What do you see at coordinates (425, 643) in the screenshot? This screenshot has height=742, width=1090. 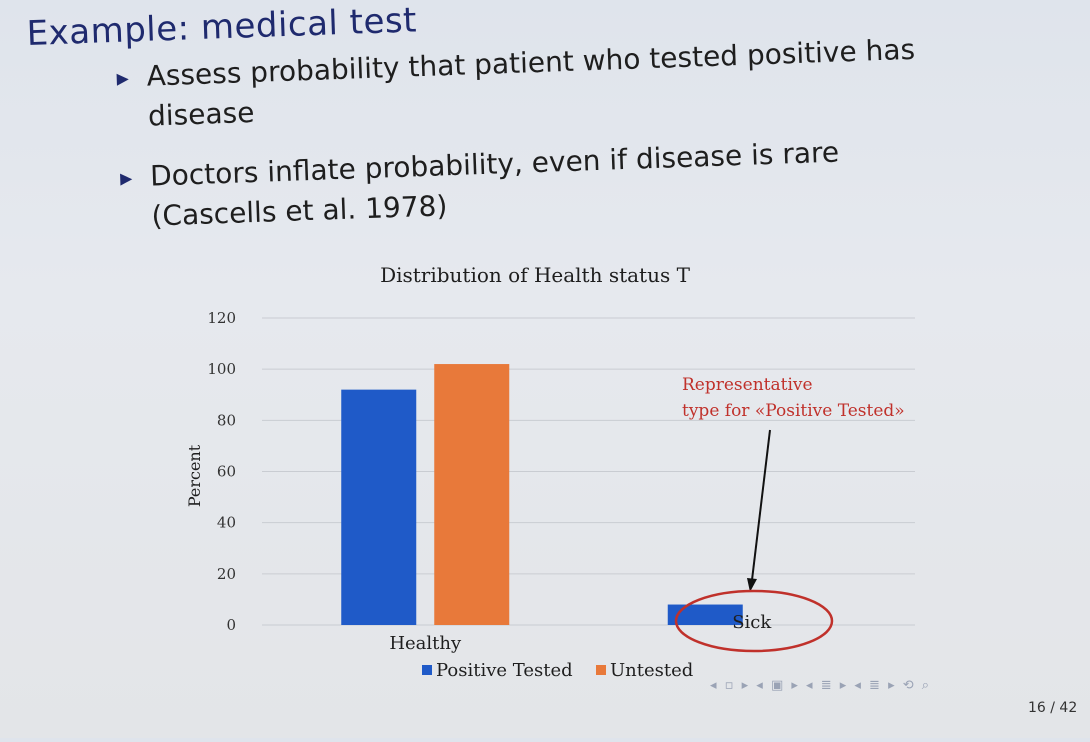 I see `x-category-label: Healthy` at bounding box center [425, 643].